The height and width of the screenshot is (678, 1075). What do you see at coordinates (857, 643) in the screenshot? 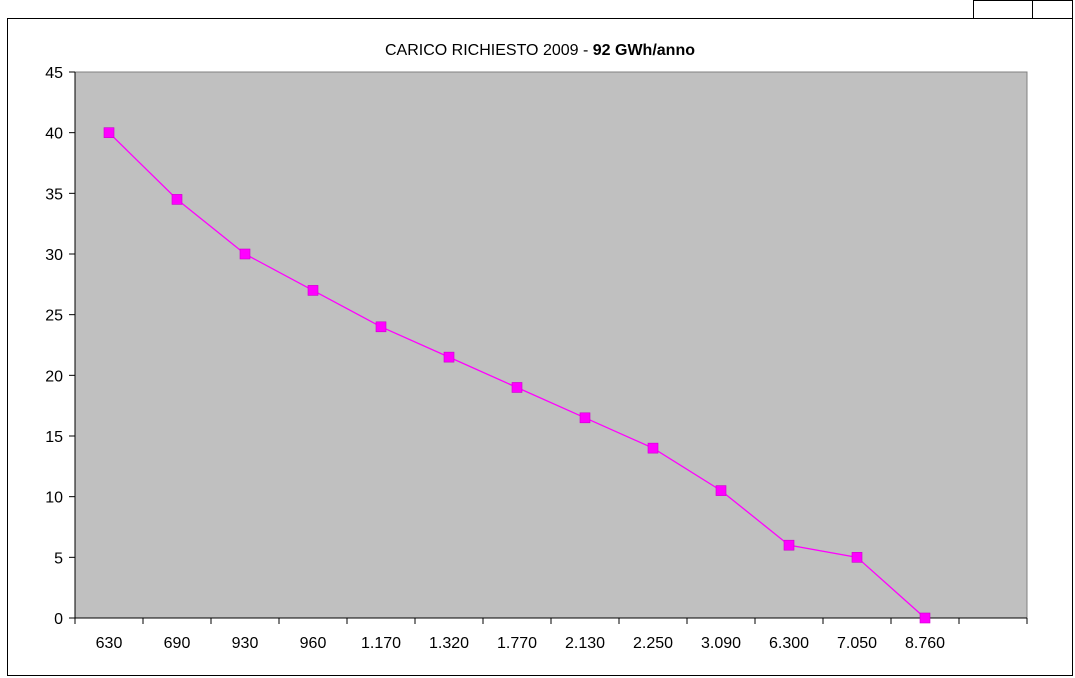
I see `x-tick-label: 7.050` at bounding box center [857, 643].